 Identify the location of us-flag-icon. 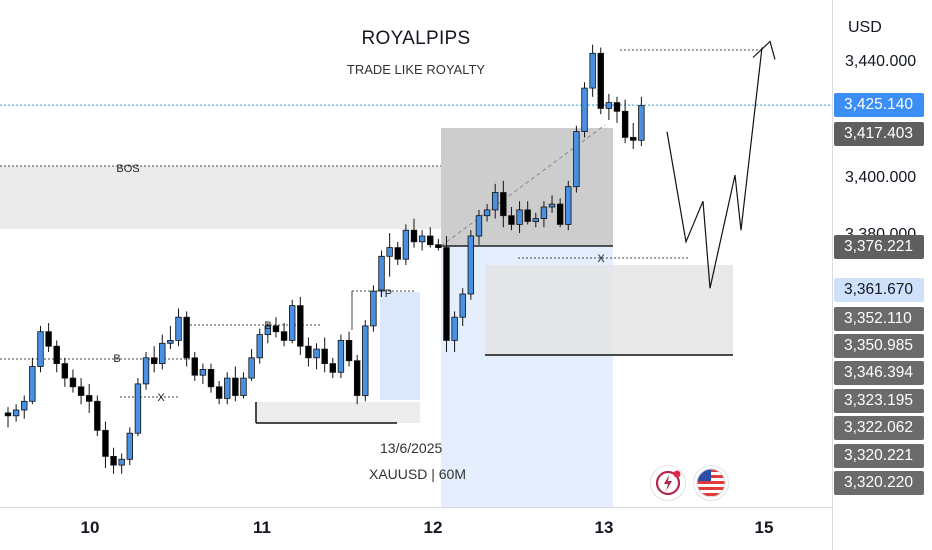
(711, 483).